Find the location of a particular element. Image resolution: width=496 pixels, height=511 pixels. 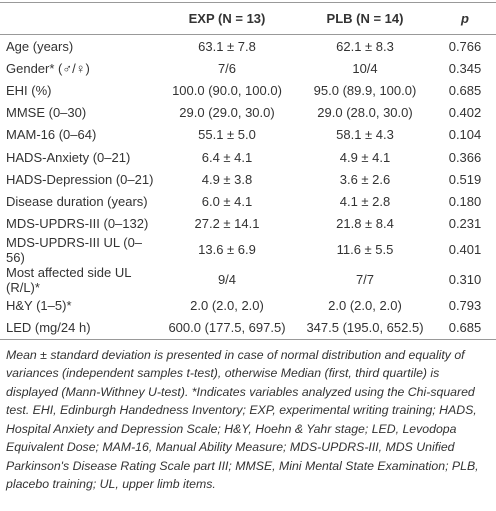

cell: 0.401 is located at coordinates (465, 250).